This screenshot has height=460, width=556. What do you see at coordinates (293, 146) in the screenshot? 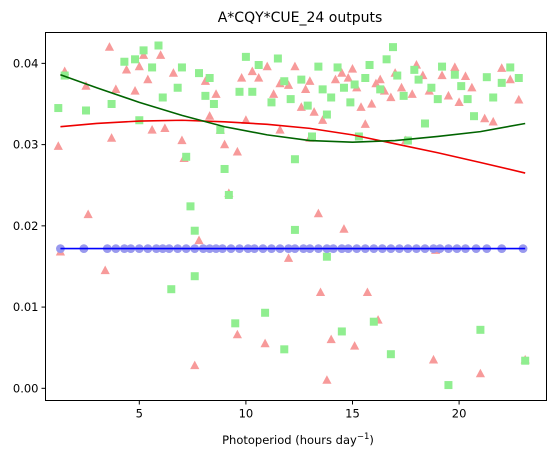
I see `red-line-trend` at bounding box center [293, 146].